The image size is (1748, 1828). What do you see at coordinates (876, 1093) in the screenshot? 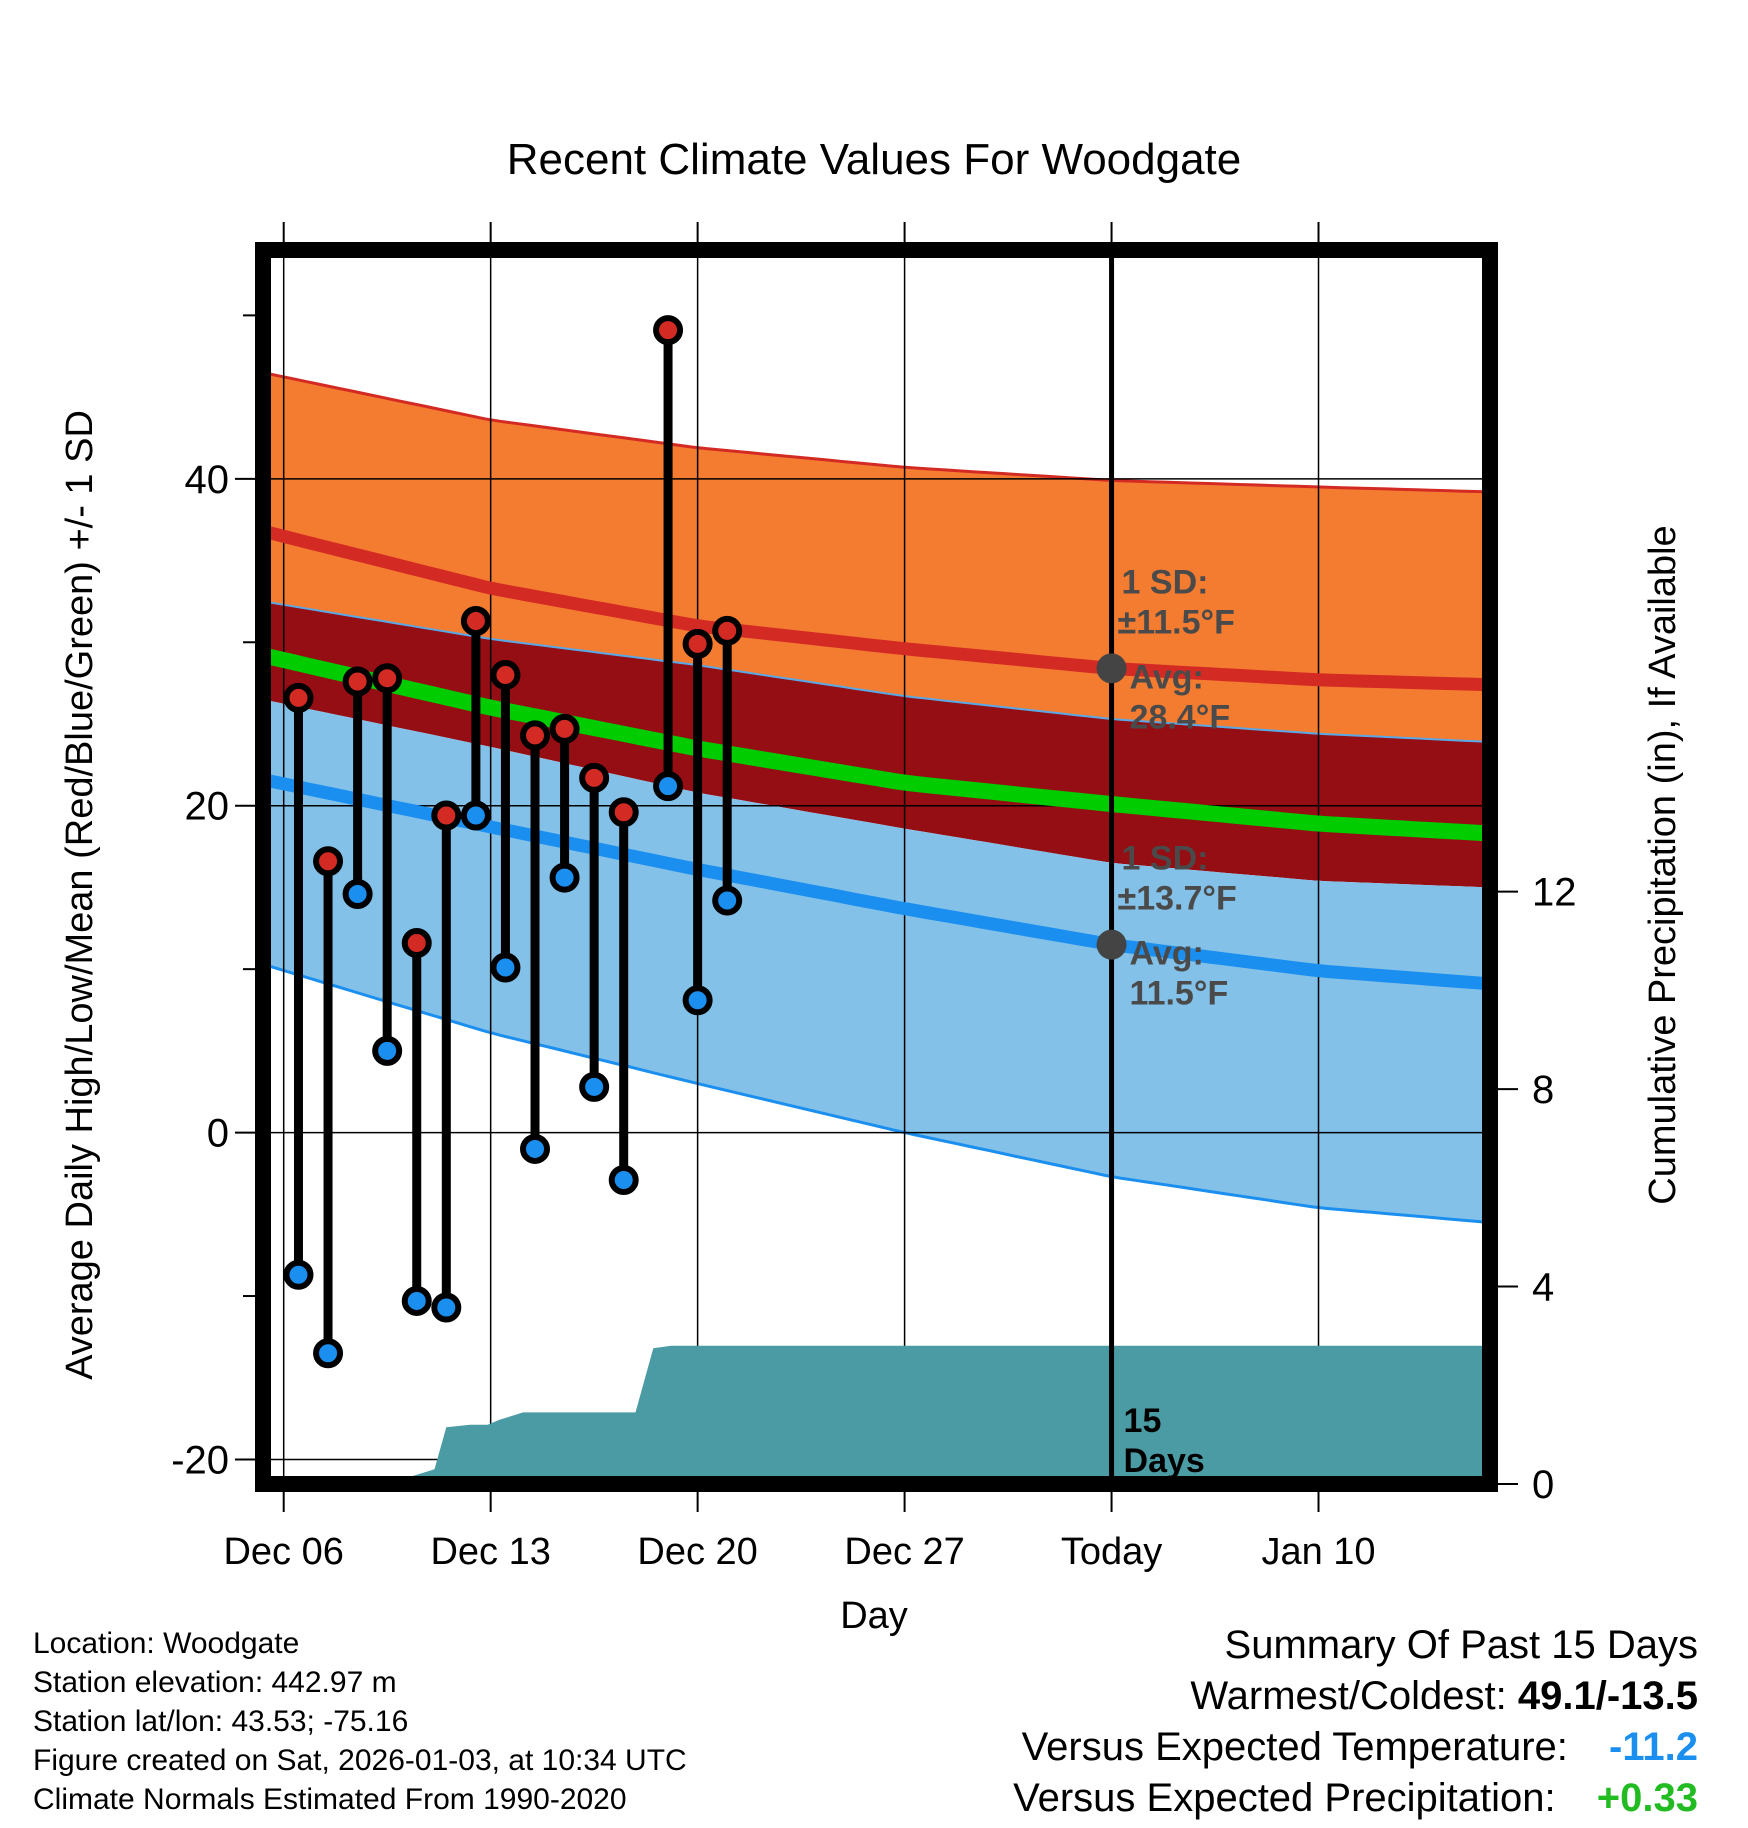
I see `low-minus-sd-line` at bounding box center [876, 1093].